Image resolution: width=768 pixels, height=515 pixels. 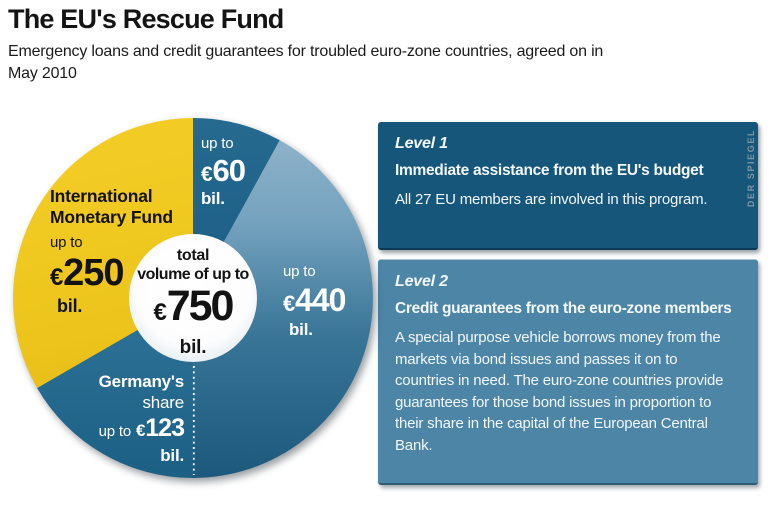 What do you see at coordinates (93, 273) in the screenshot?
I see `imf-value: 250` at bounding box center [93, 273].